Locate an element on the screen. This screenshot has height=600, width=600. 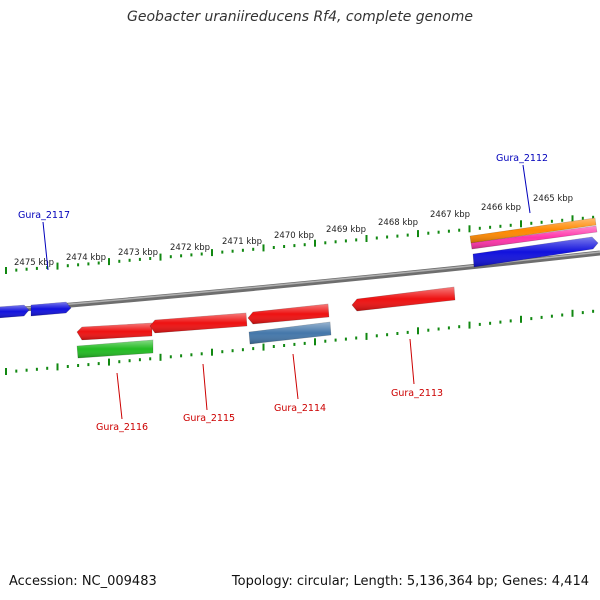
scale-label-2472: 2472 kbp is located at coordinates (190, 248).